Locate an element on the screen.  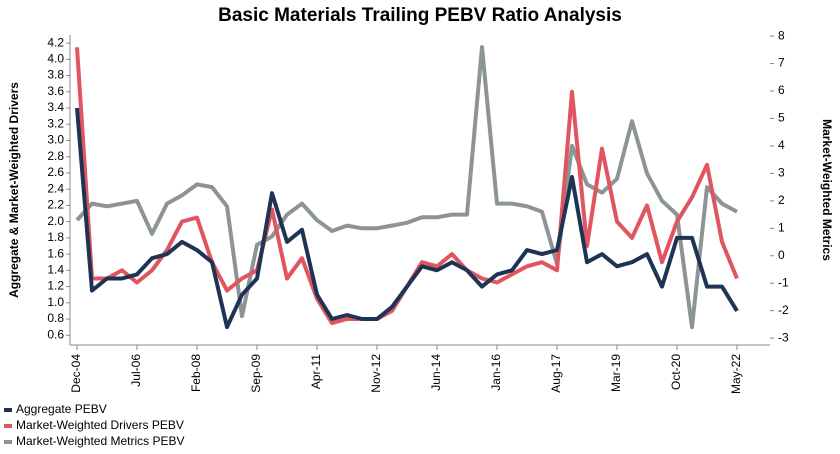
legend-label: Market-Weighted Metrics PEBV is located at coordinates (100, 441).